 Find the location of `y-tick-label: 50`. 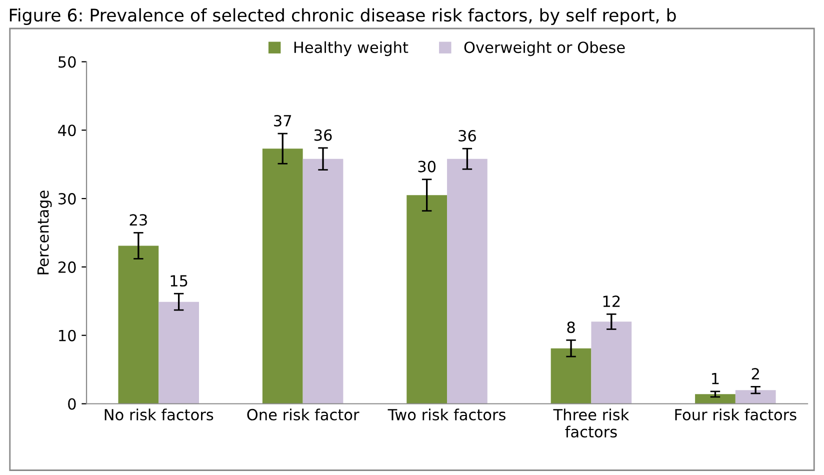

y-tick-label: 50 is located at coordinates (67, 62).